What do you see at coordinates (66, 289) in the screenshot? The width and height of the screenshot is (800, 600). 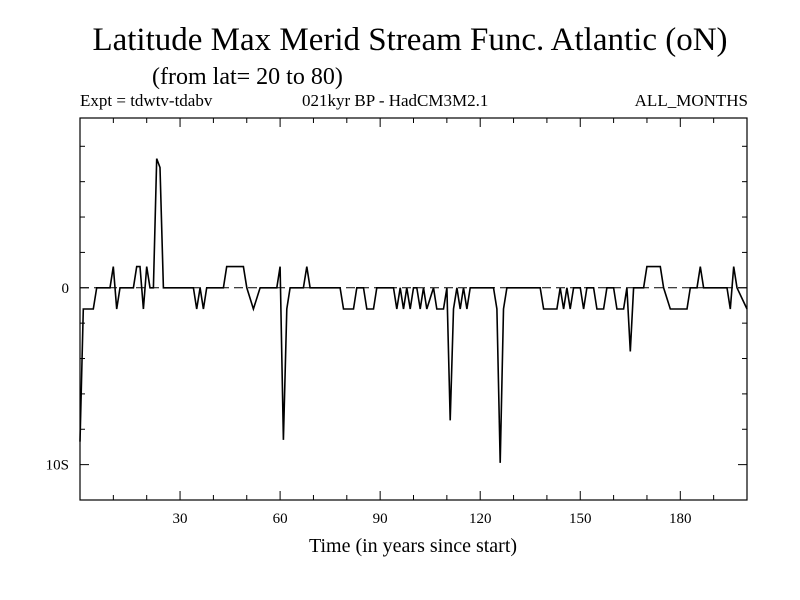 I see `y-tick-label-0: 0` at bounding box center [66, 289].